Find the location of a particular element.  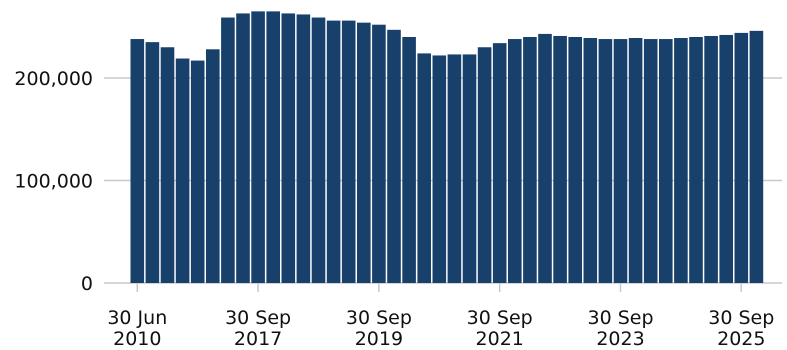

x-tick-label-line2: 2021 is located at coordinates (500, 339).